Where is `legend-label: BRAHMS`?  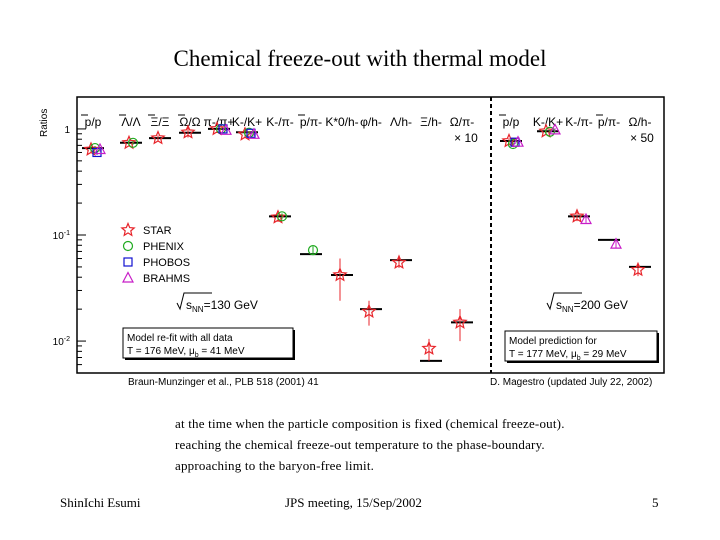
legend-label: BRAHMS is located at coordinates (166, 279).